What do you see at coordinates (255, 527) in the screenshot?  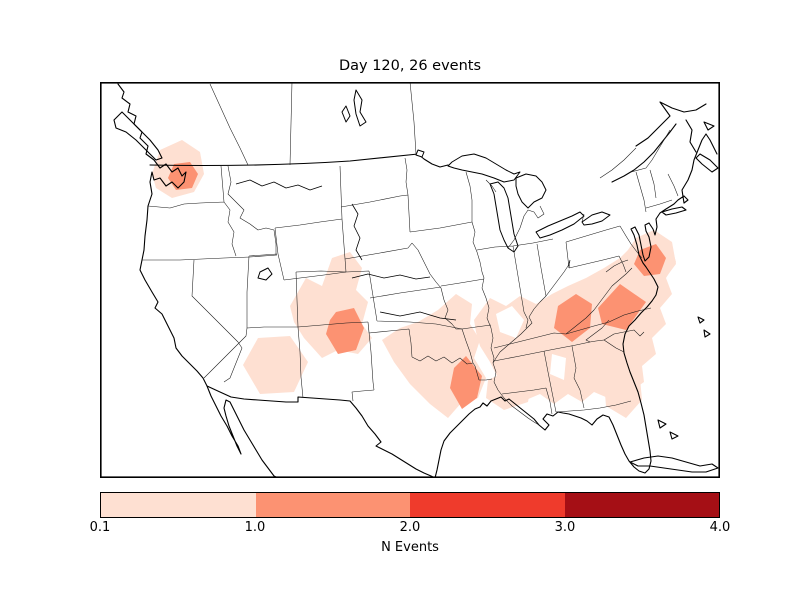 I see `colorbar-tick-1: 1.0` at bounding box center [255, 527].